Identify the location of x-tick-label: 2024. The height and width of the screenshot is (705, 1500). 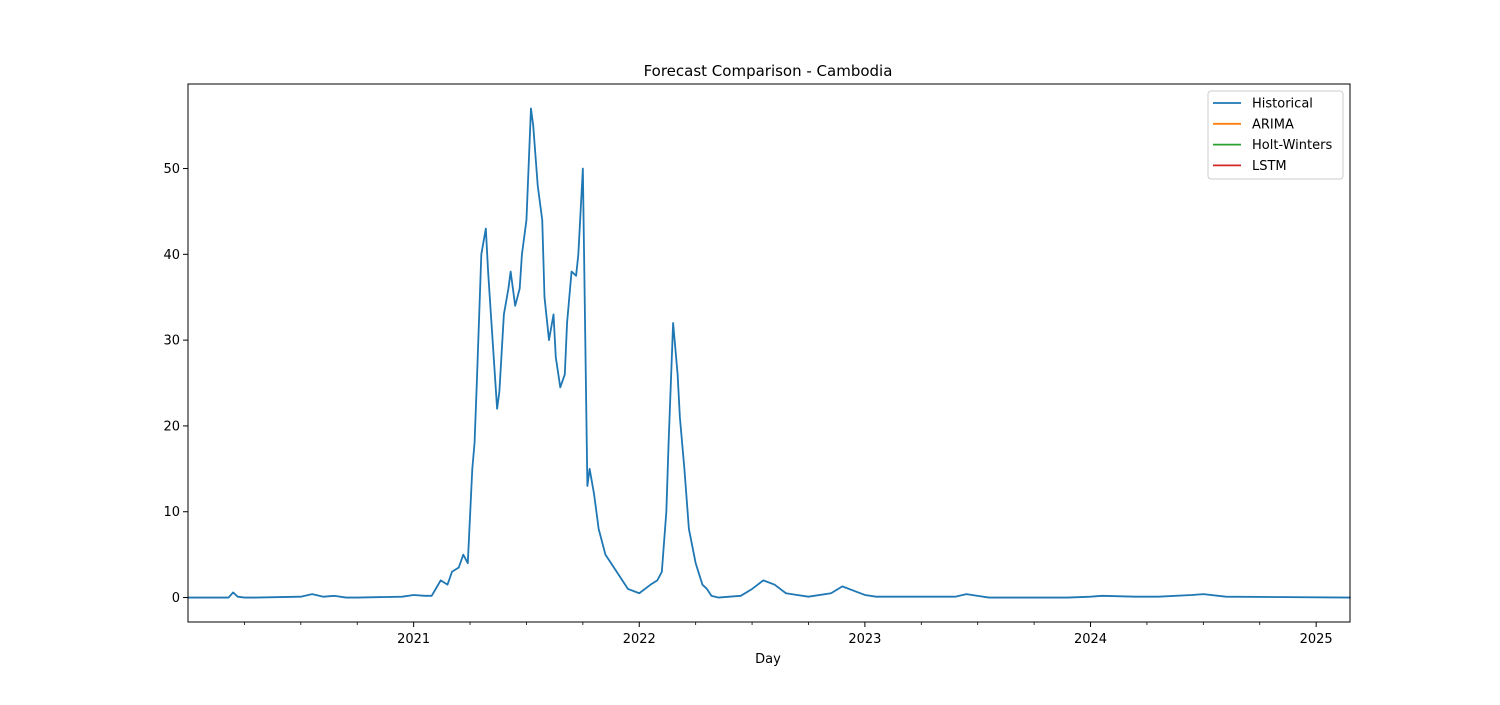
(1090, 639).